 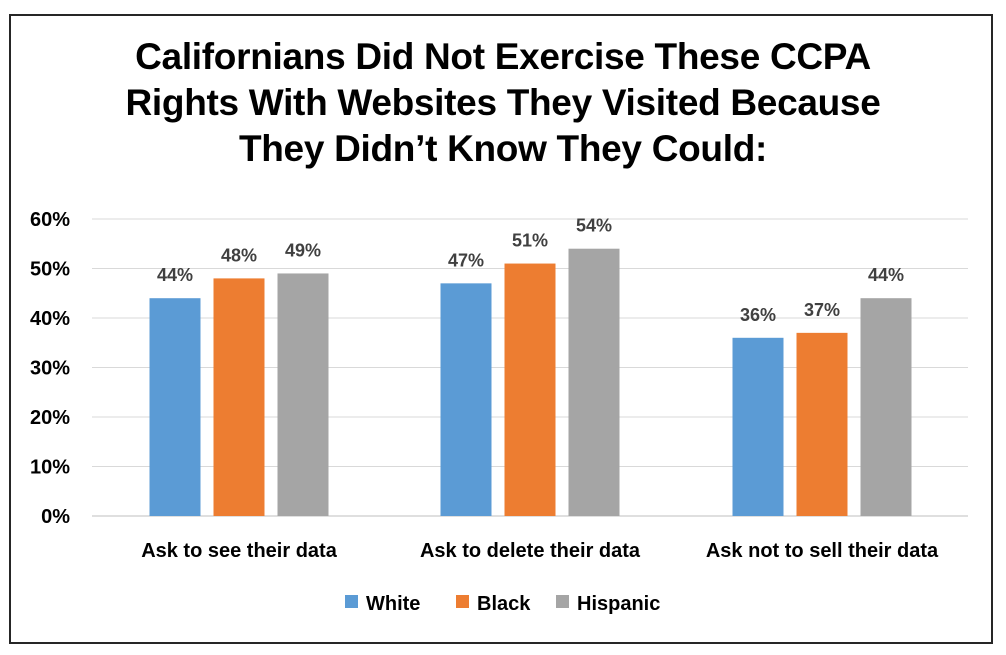 I want to click on legend-swatch-hispanic, so click(x=562, y=601).